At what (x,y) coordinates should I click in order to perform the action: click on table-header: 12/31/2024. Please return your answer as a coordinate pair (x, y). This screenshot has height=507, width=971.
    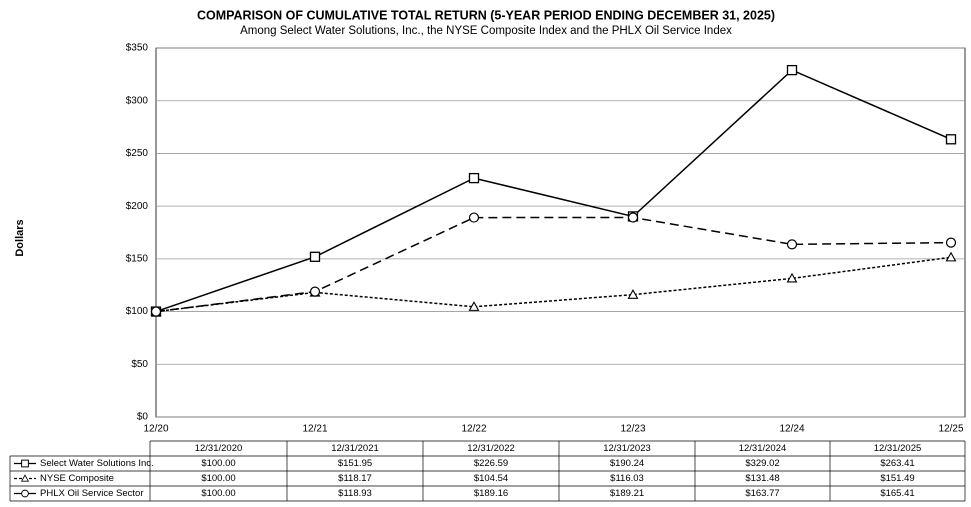
    Looking at the image, I should click on (763, 448).